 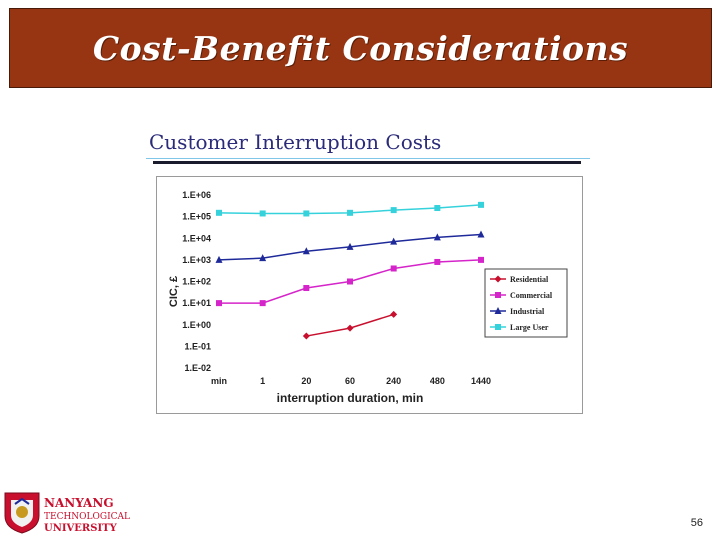 I want to click on x-tick-label: 480, so click(x=437, y=381).